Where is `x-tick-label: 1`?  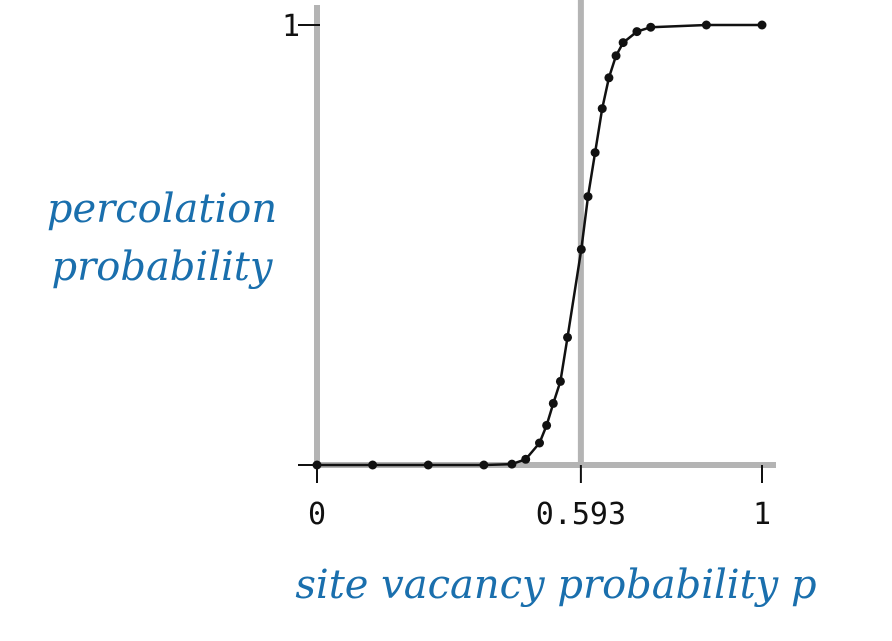 x-tick-label: 1 is located at coordinates (762, 514).